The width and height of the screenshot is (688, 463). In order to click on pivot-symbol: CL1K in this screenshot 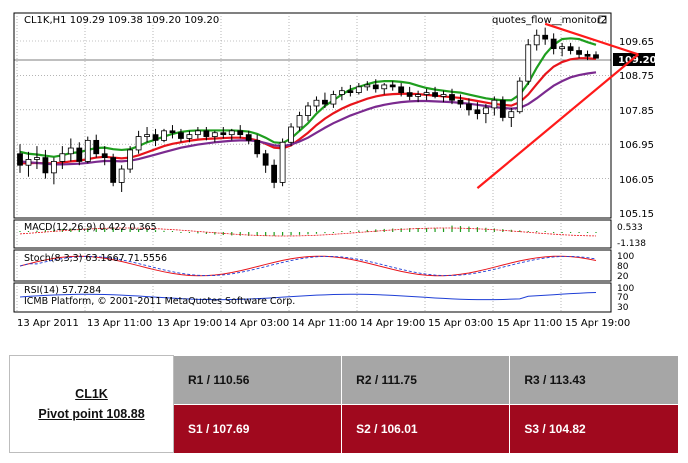, I will do `click(91, 394)`.